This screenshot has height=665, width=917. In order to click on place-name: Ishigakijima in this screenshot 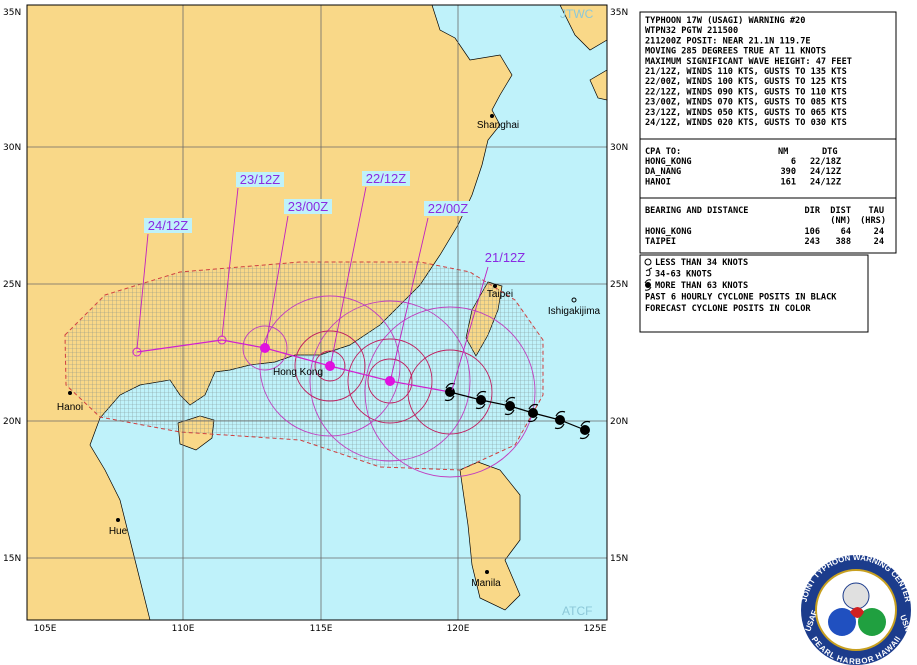, I will do `click(574, 311)`.